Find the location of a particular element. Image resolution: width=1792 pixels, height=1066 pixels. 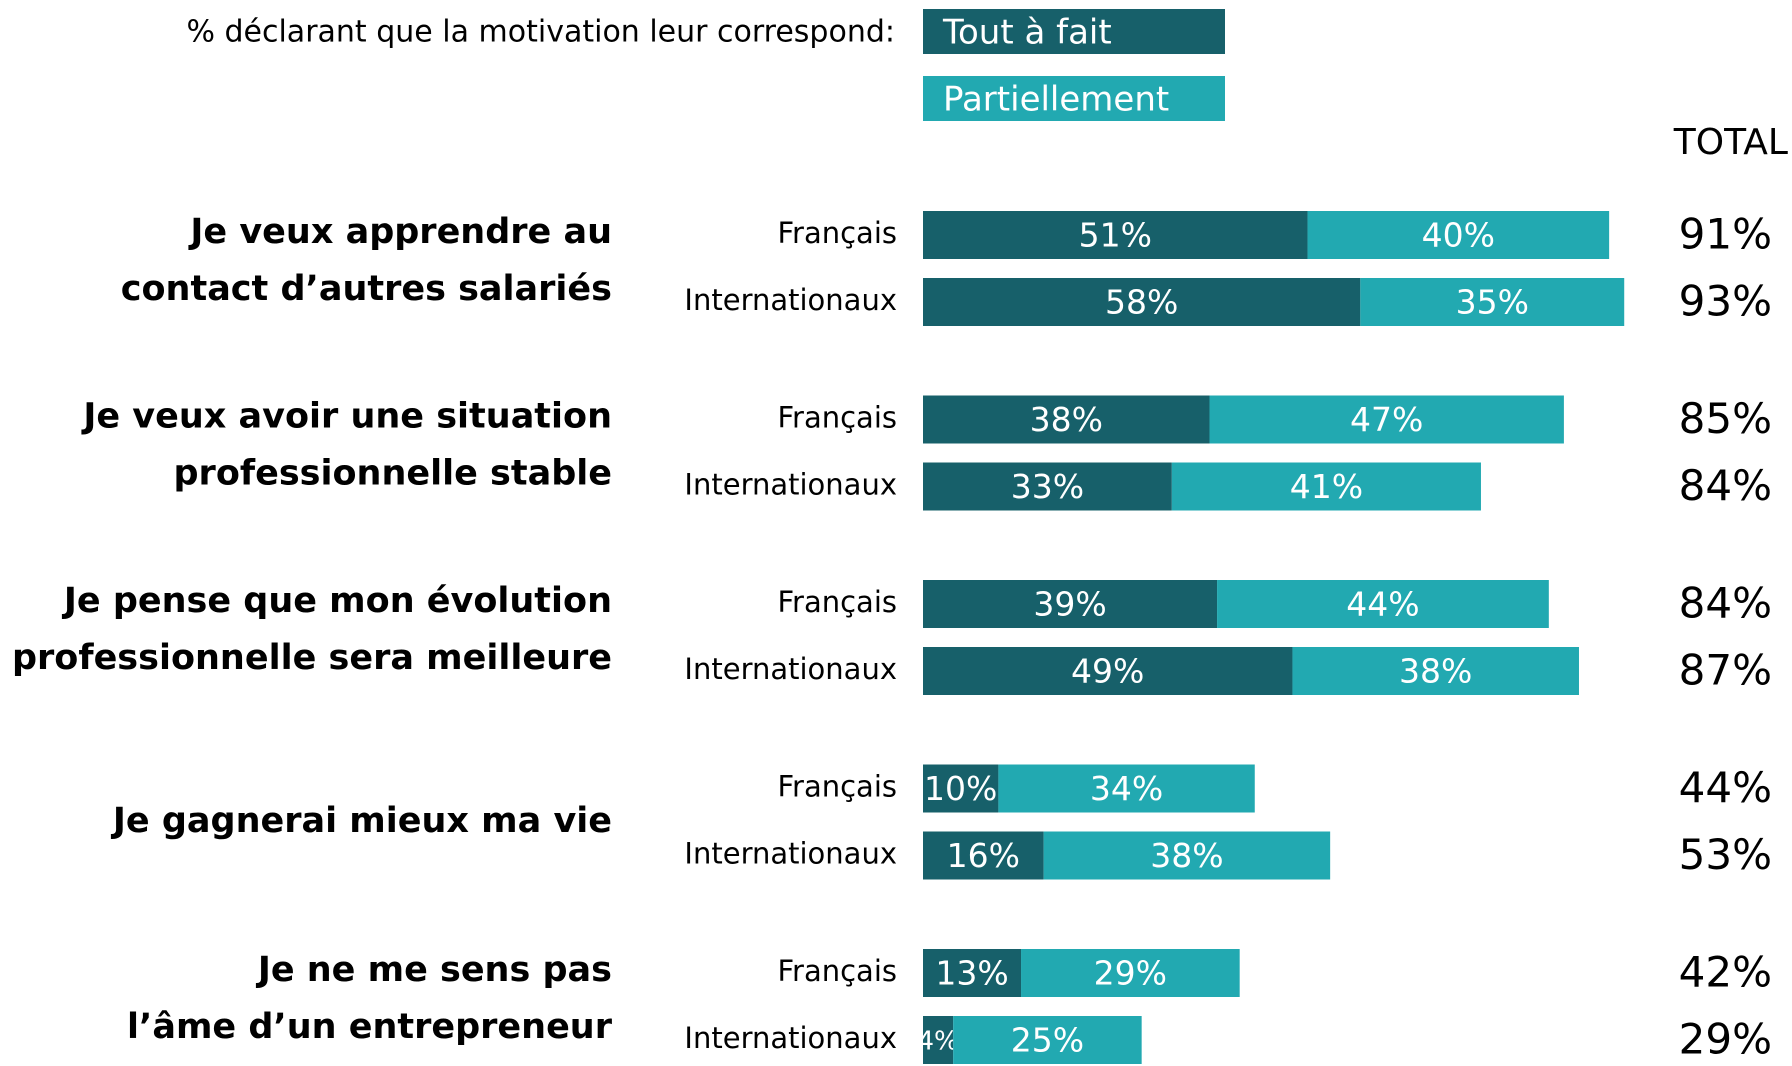

value-label: 13% is located at coordinates (971, 973).